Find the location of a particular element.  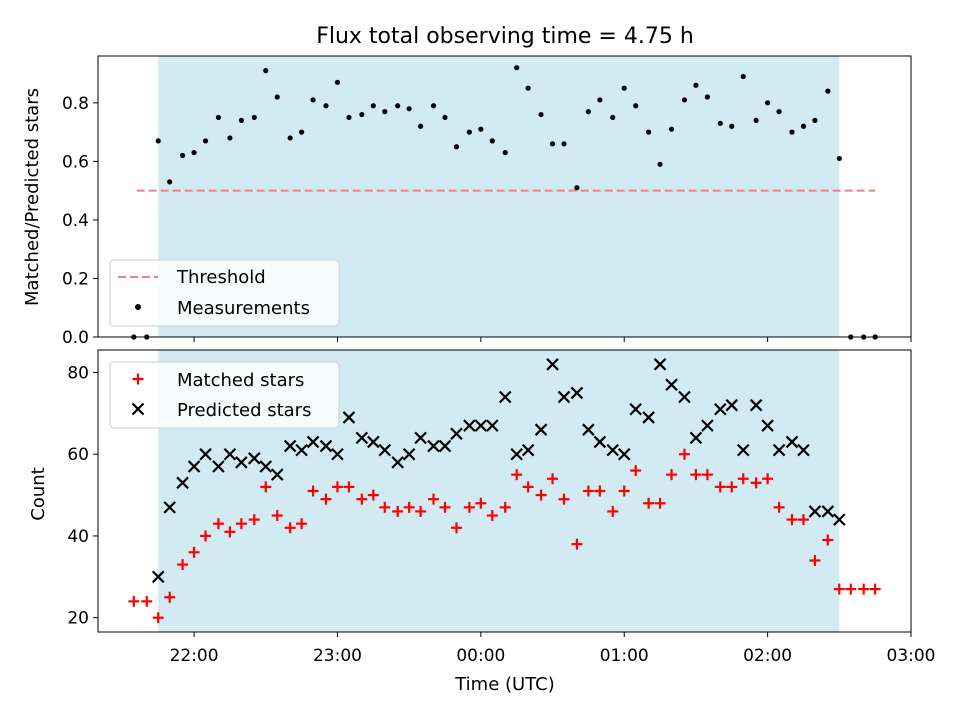

x-axis-label: Time (UTC) is located at coordinates (504, 684).